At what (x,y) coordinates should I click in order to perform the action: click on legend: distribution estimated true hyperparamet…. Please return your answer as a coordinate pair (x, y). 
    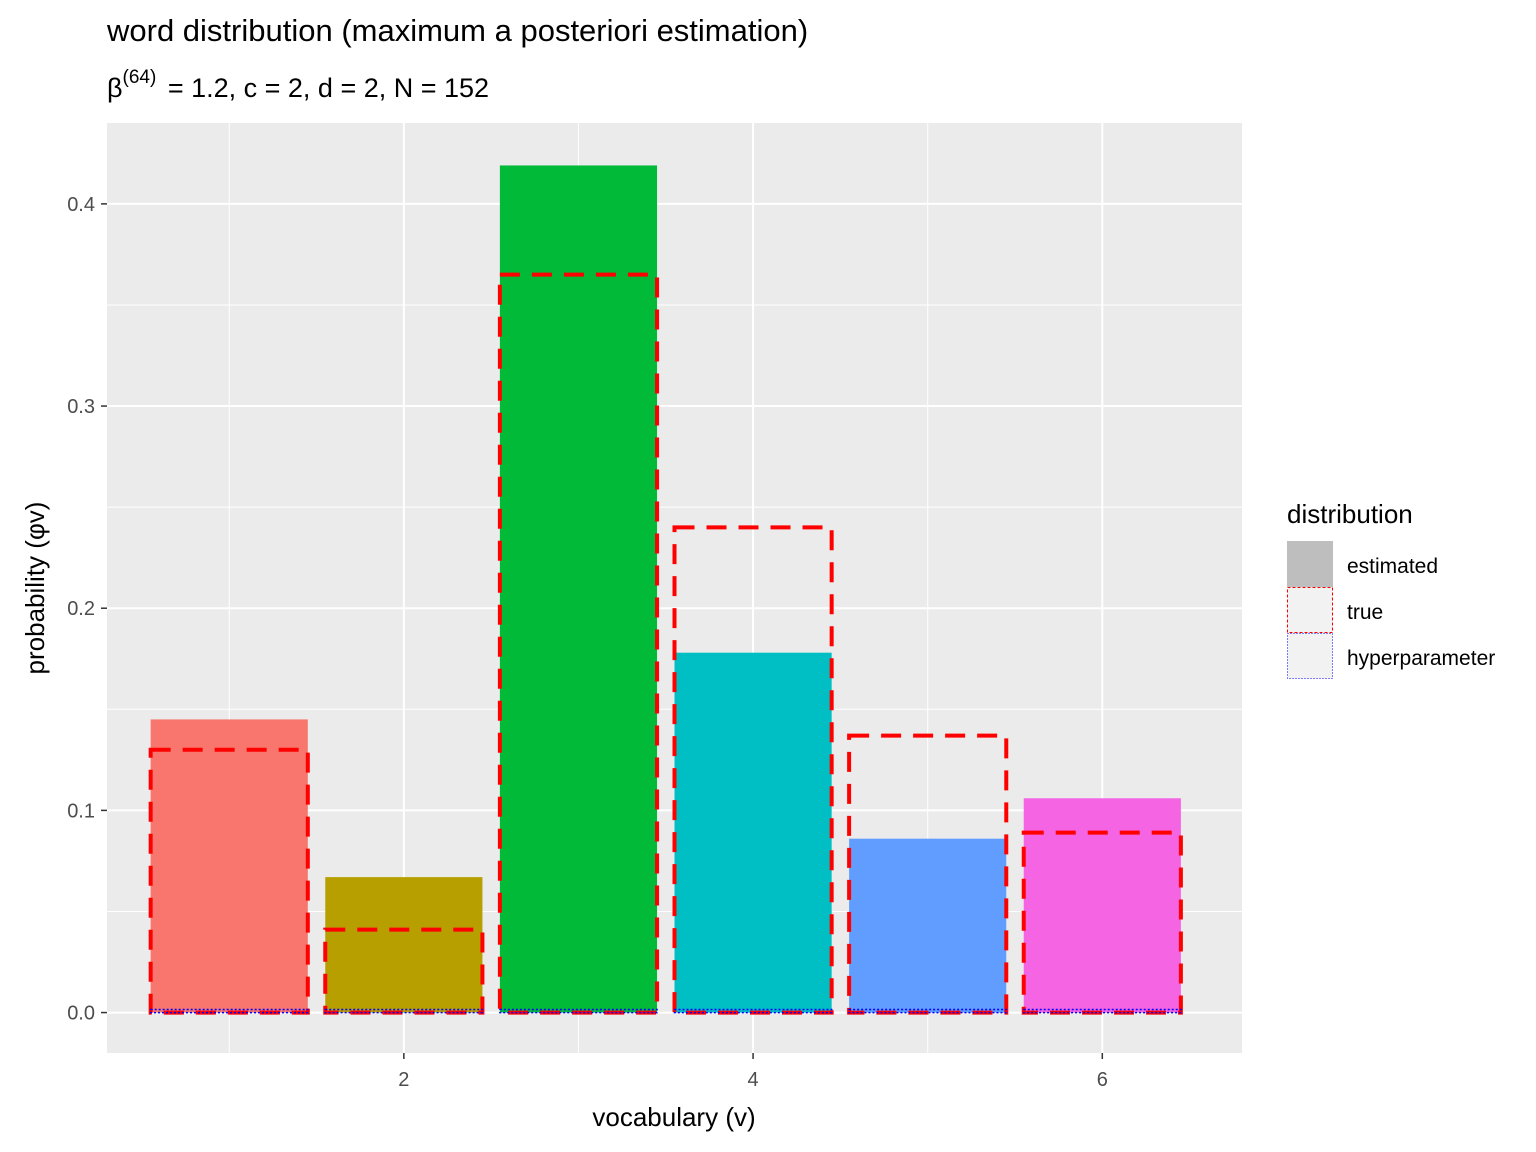
    Looking at the image, I should click on (1391, 589).